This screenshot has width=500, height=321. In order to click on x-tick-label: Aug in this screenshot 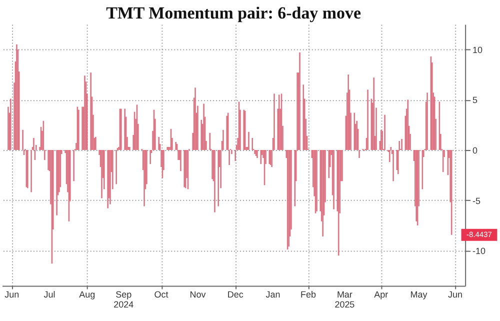, I will do `click(87, 295)`.